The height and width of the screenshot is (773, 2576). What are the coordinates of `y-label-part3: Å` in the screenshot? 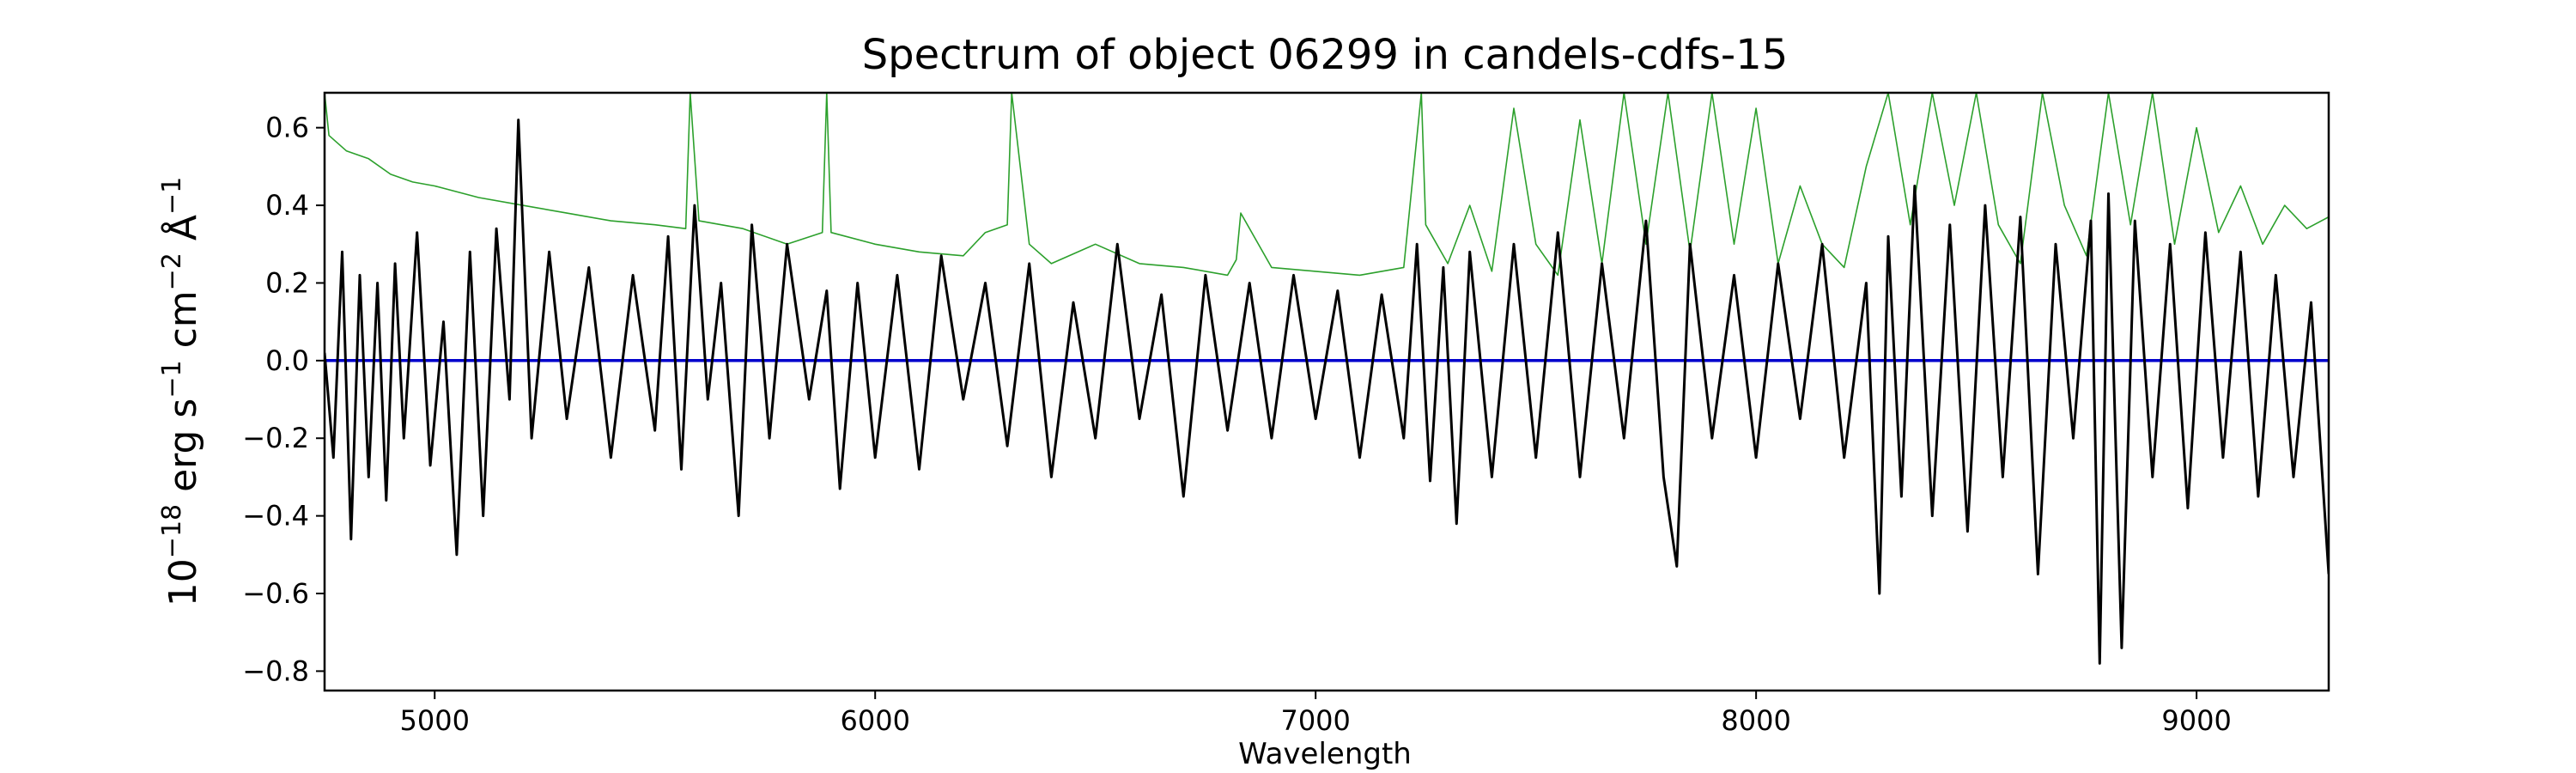 It's located at (182, 234).